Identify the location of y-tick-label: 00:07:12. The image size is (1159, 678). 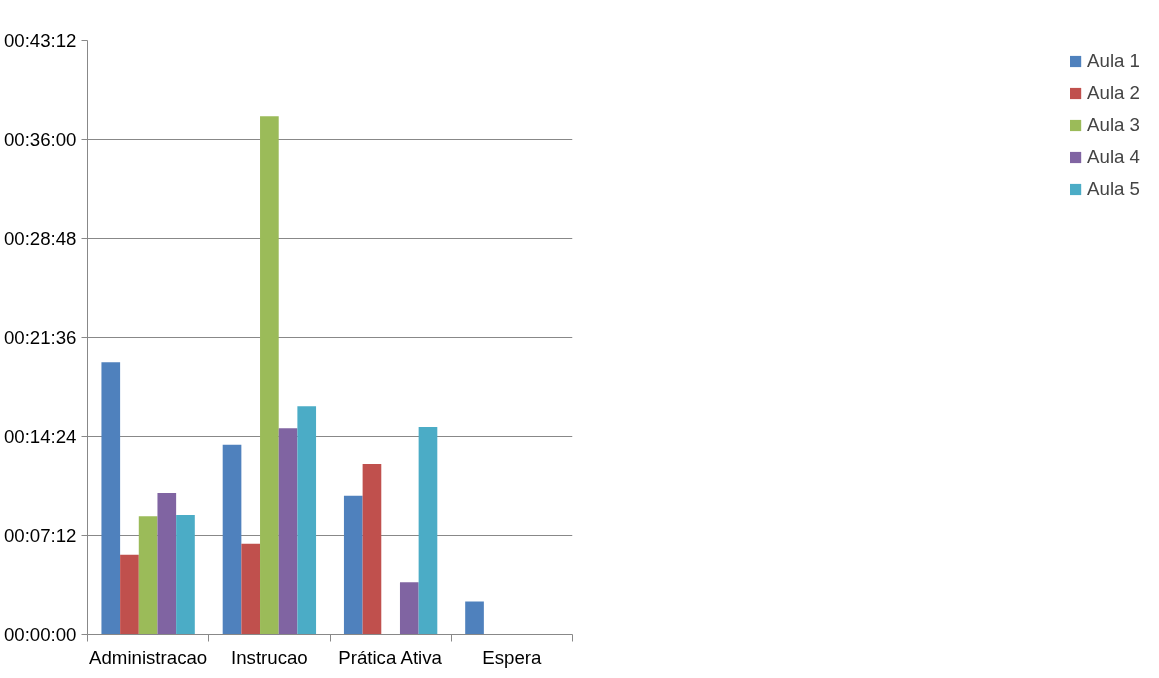
(40, 535).